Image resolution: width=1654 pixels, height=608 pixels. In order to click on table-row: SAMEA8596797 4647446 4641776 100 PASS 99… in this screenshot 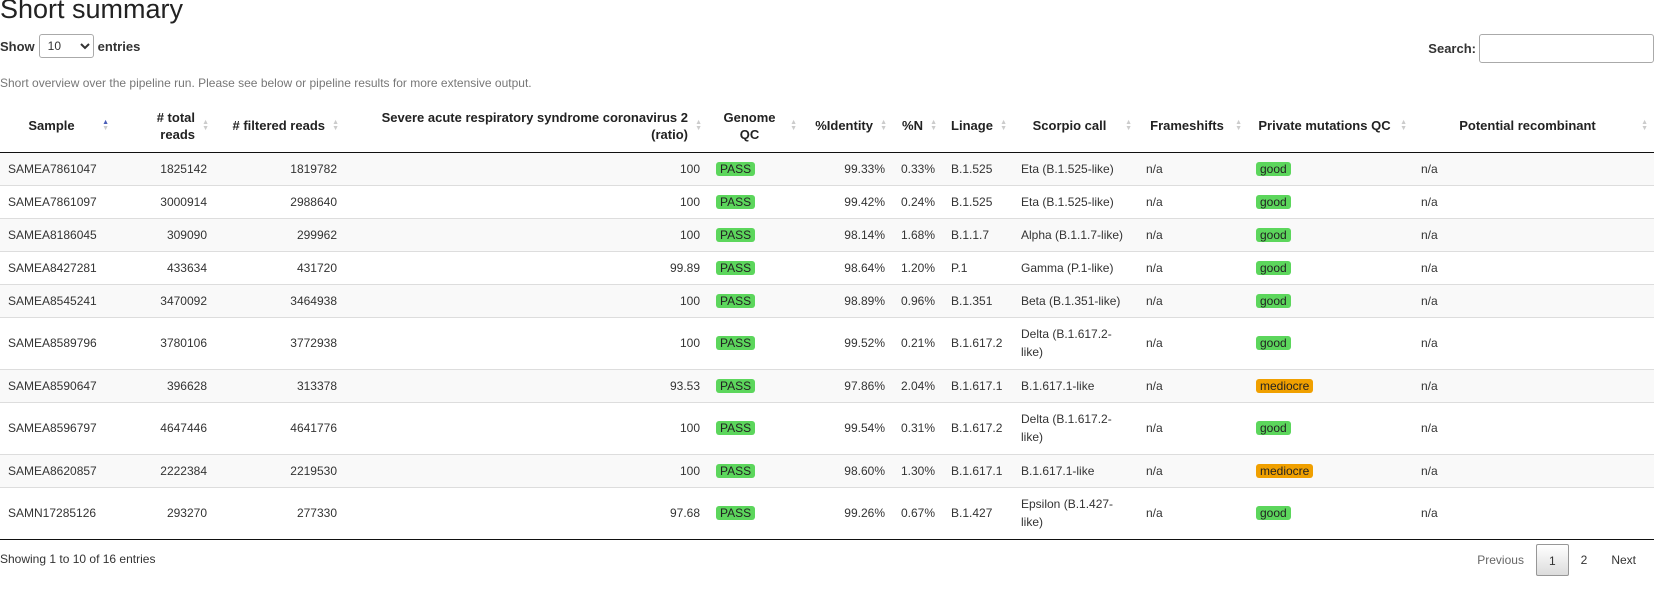, I will do `click(827, 427)`.